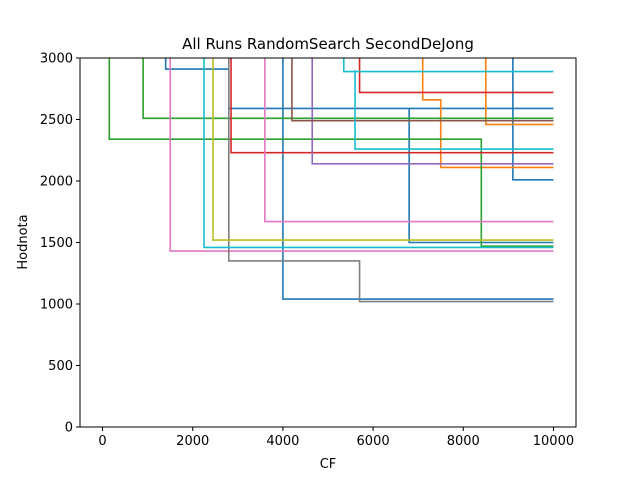 The width and height of the screenshot is (640, 480). What do you see at coordinates (56, 182) in the screenshot?
I see `y-tick-label: 2000` at bounding box center [56, 182].